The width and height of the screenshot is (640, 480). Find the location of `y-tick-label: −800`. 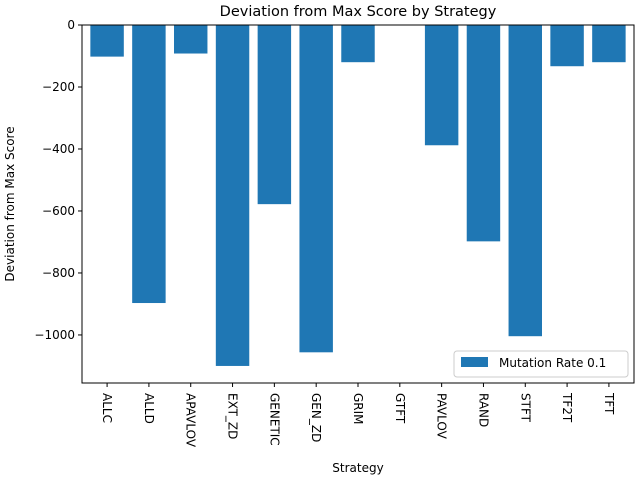

y-tick-label: −800 is located at coordinates (58, 273).